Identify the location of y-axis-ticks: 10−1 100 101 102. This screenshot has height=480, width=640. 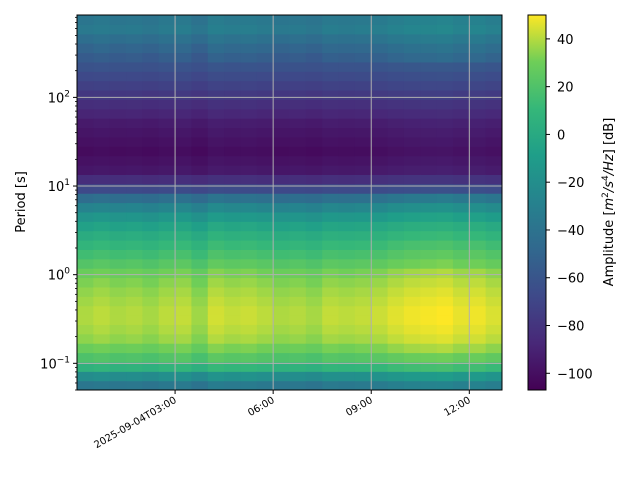
(58, 203).